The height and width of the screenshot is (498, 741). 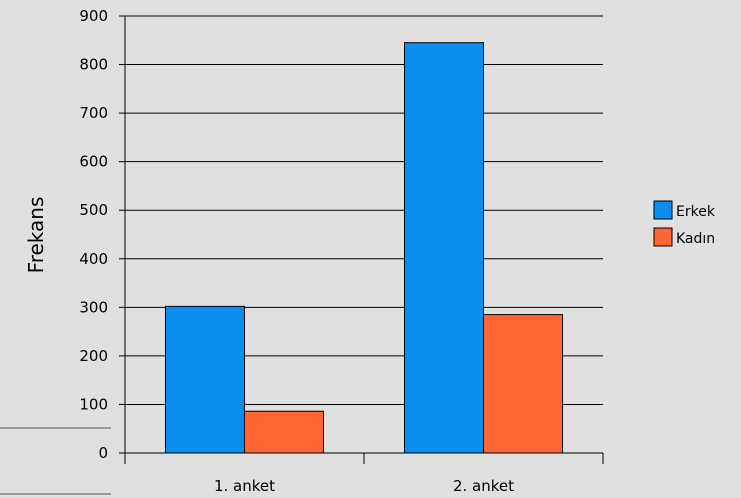 What do you see at coordinates (284, 432) in the screenshot?
I see `bar-kadın-1` at bounding box center [284, 432].